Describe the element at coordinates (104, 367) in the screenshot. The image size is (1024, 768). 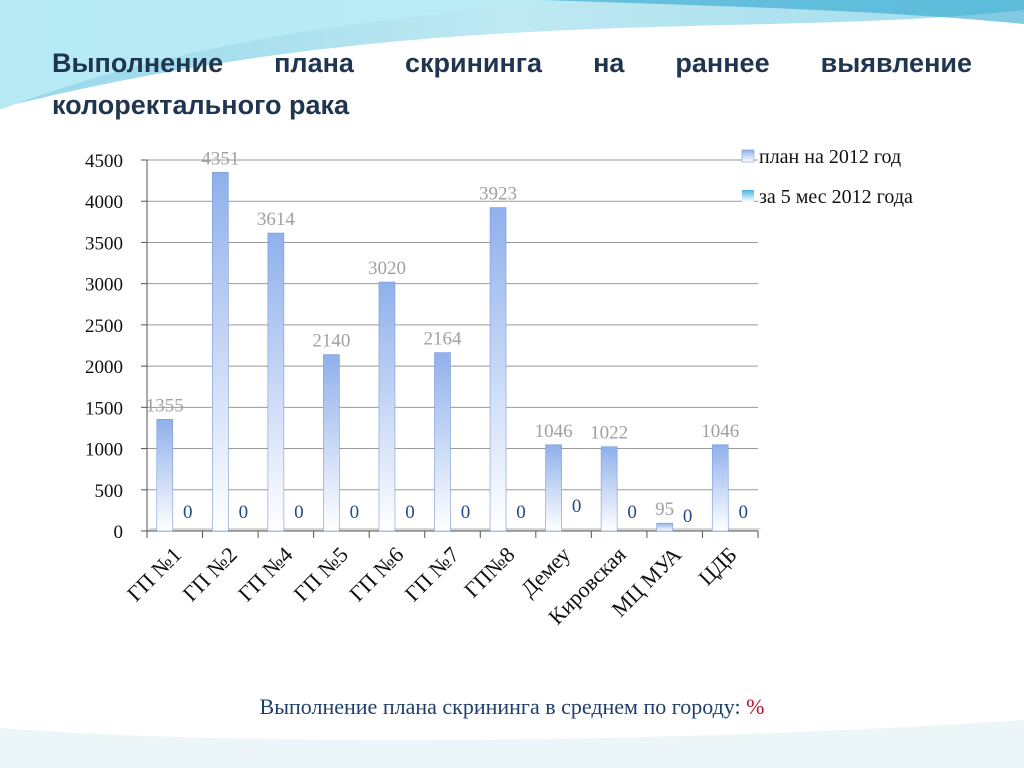
I see `y-tick-label: 2000` at that location.